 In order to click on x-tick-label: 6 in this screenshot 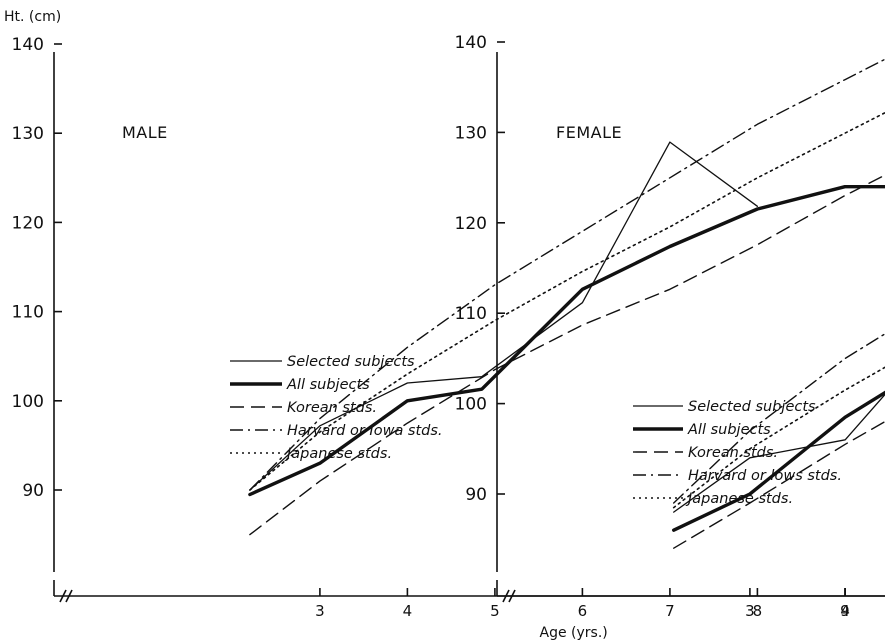, I will do `click(583, 611)`.